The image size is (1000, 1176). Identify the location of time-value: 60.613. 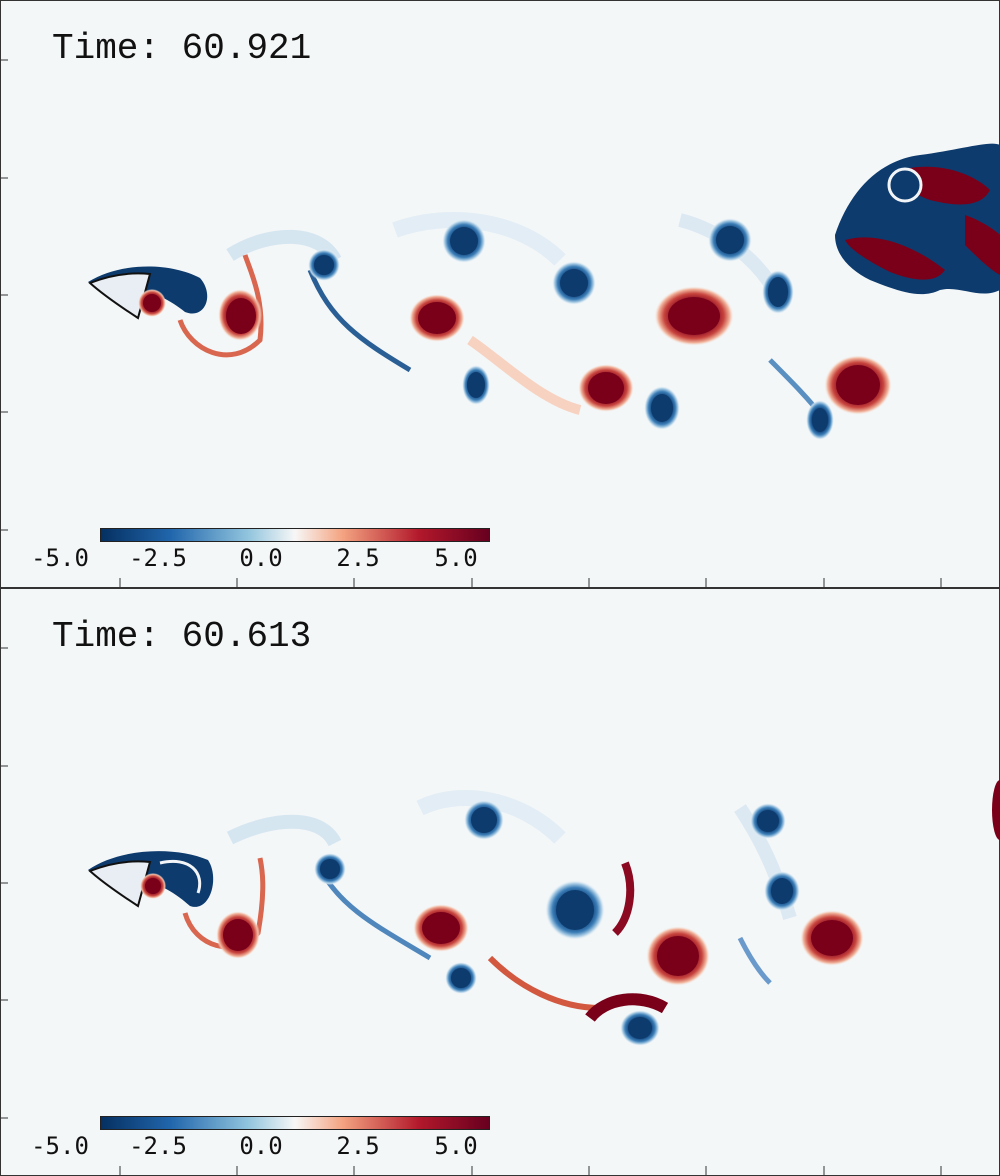
(246, 636).